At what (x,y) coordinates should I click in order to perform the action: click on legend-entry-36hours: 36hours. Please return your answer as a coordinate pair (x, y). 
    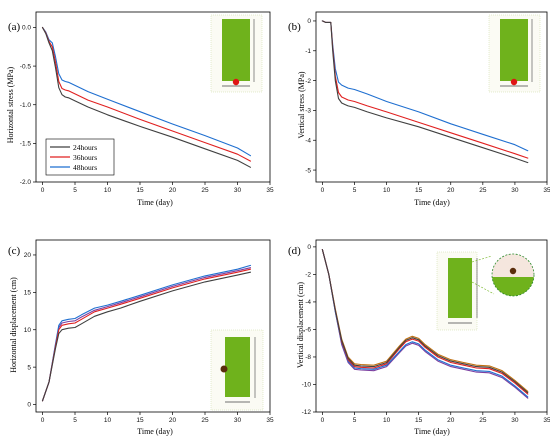
    Looking at the image, I should click on (85, 157).